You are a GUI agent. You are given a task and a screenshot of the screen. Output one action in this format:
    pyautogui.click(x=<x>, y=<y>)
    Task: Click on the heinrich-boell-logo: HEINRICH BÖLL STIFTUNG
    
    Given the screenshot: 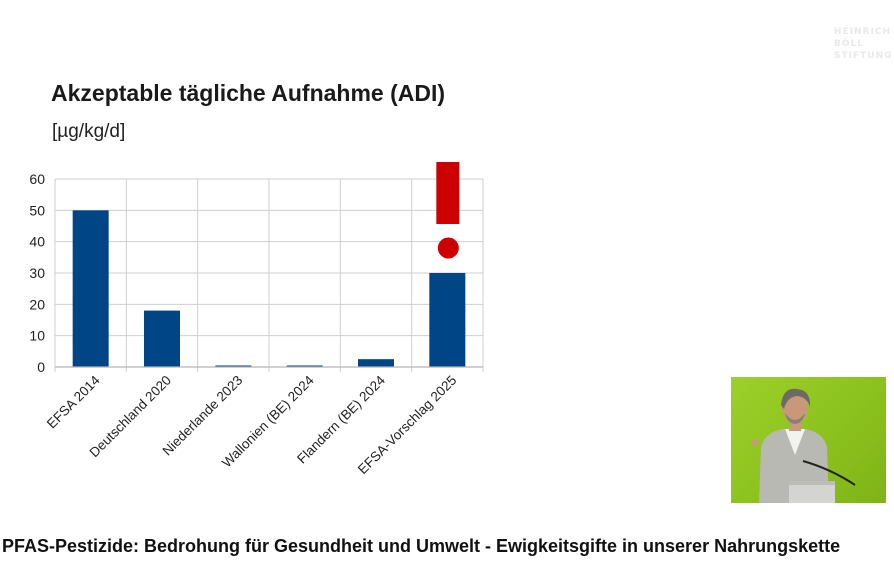 What is the action you would take?
    pyautogui.click(x=863, y=44)
    